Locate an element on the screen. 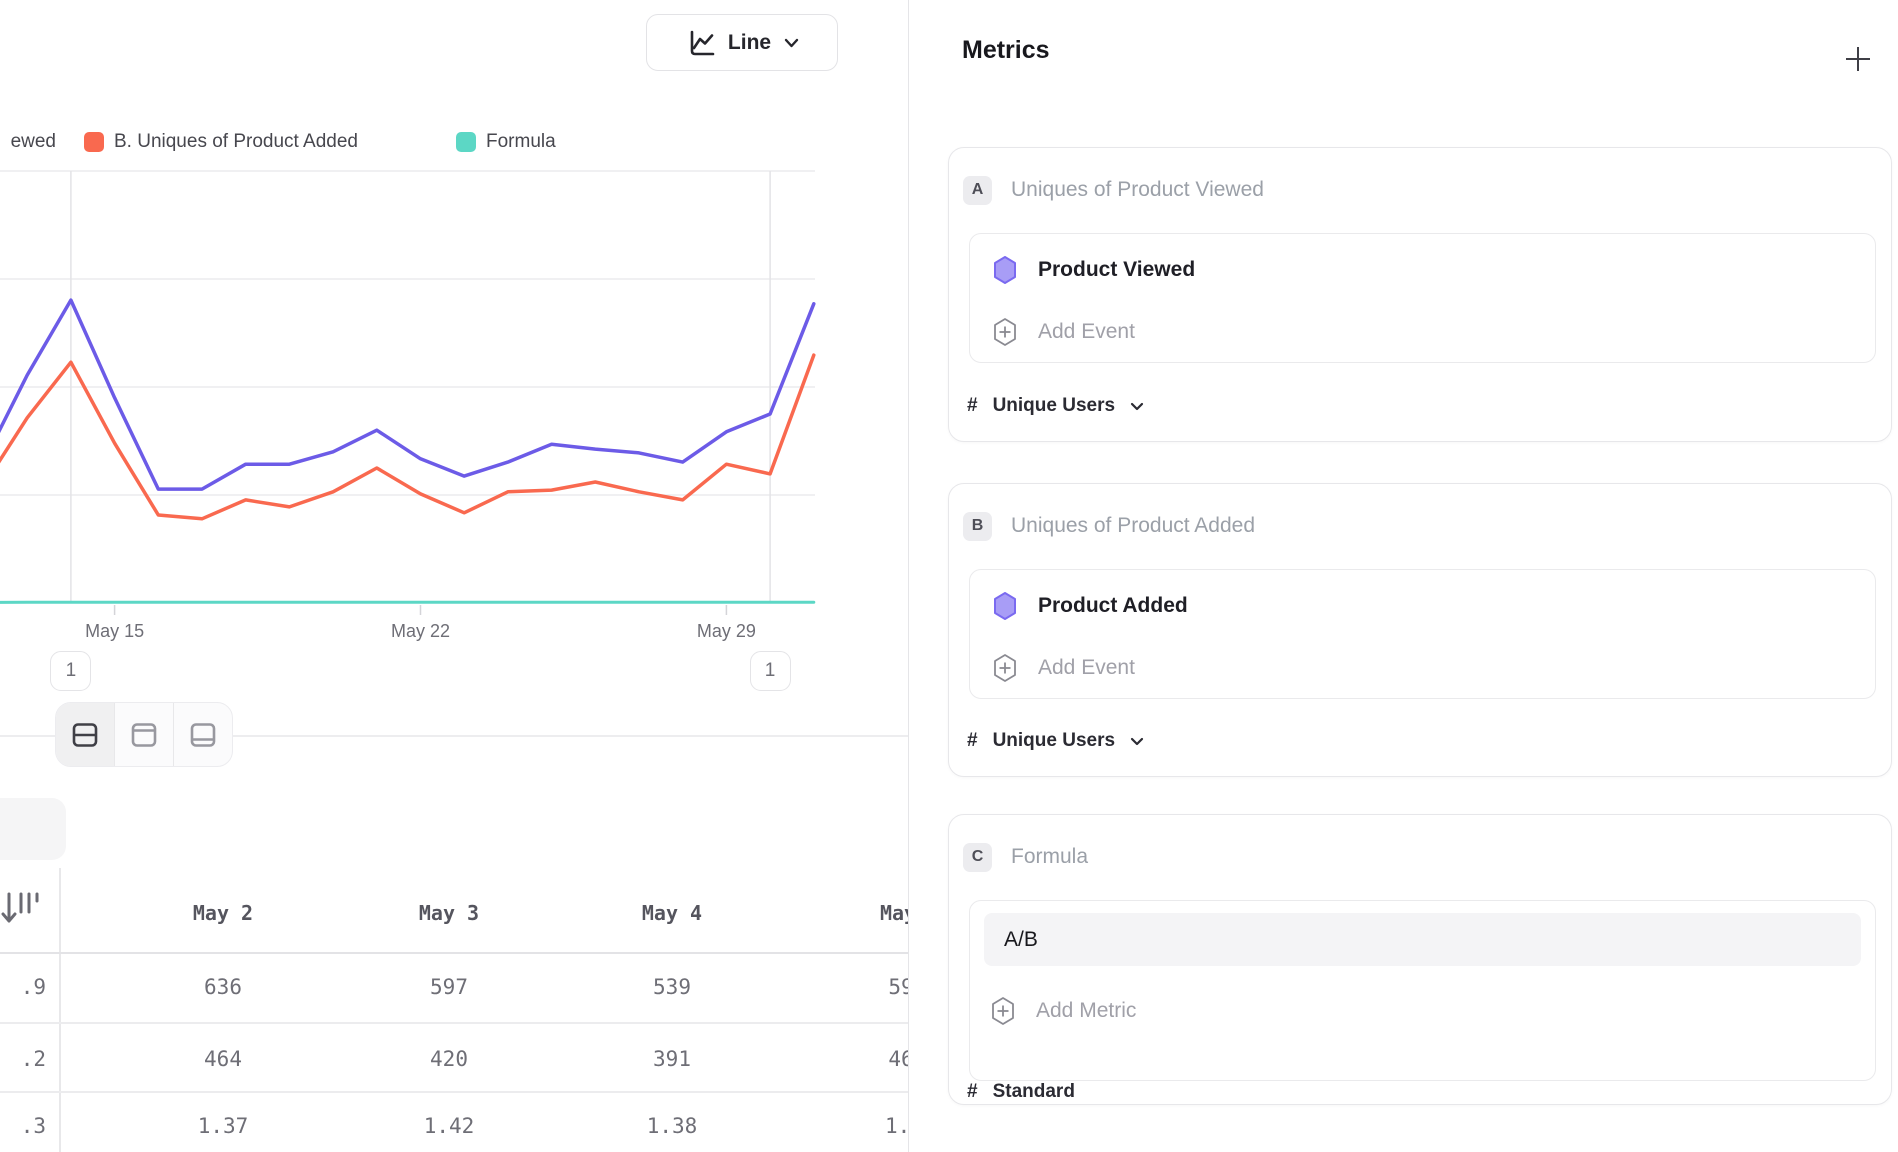  add-metric-hexagon-plus-icon is located at coordinates (1003, 1011).